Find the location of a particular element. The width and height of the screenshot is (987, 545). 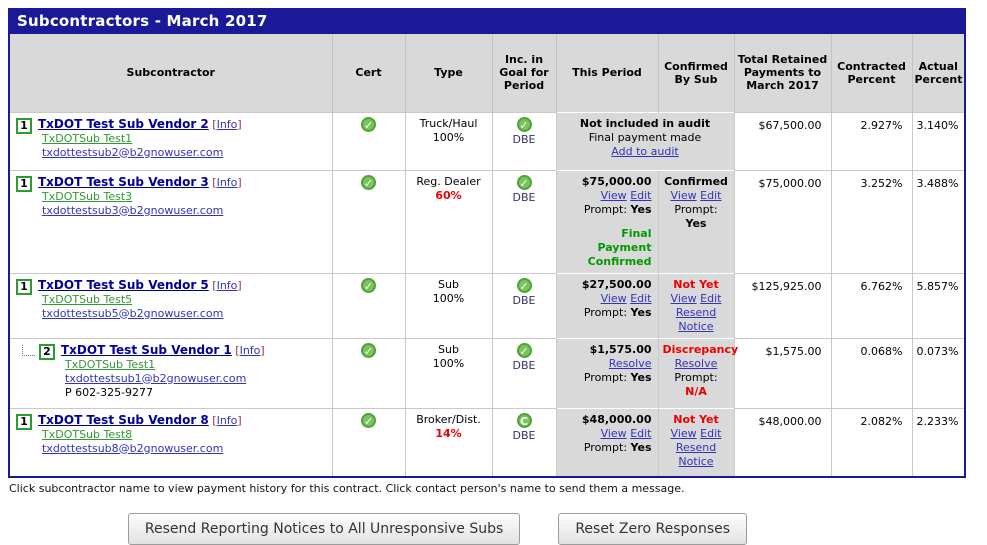

period-links: View Edit is located at coordinates (606, 299).